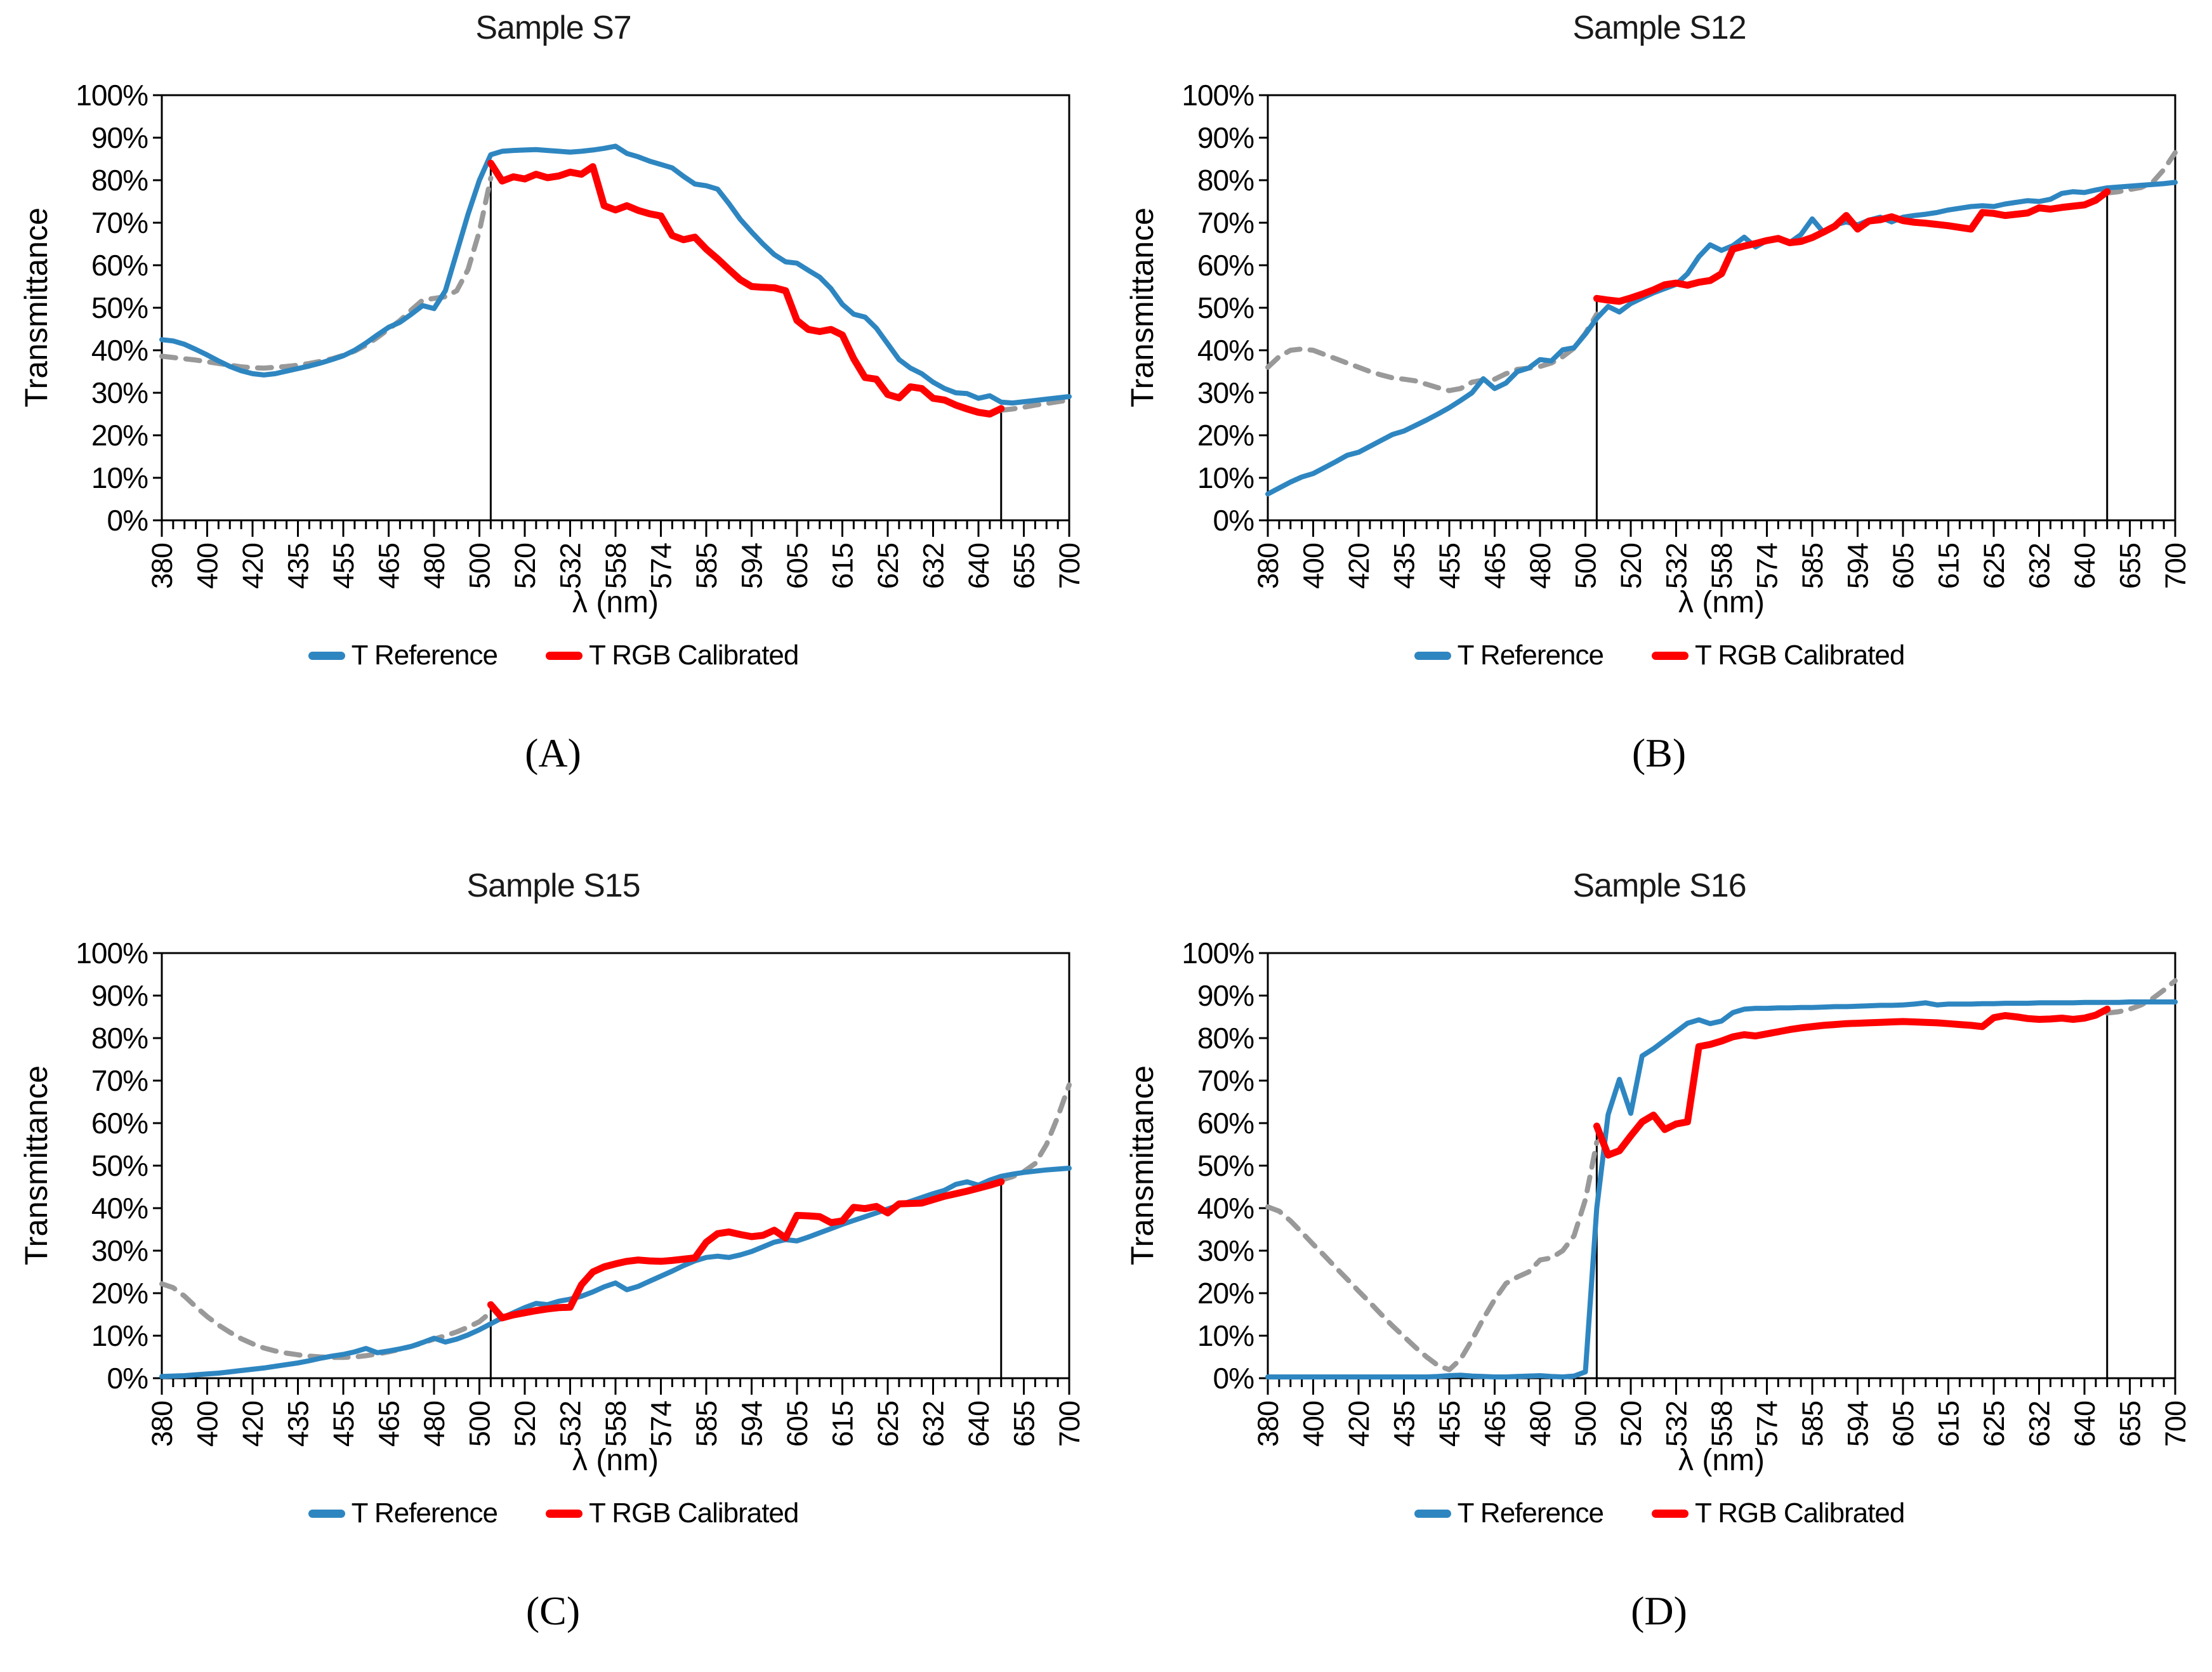  I want to click on panel-caption: (C), so click(553, 1610).